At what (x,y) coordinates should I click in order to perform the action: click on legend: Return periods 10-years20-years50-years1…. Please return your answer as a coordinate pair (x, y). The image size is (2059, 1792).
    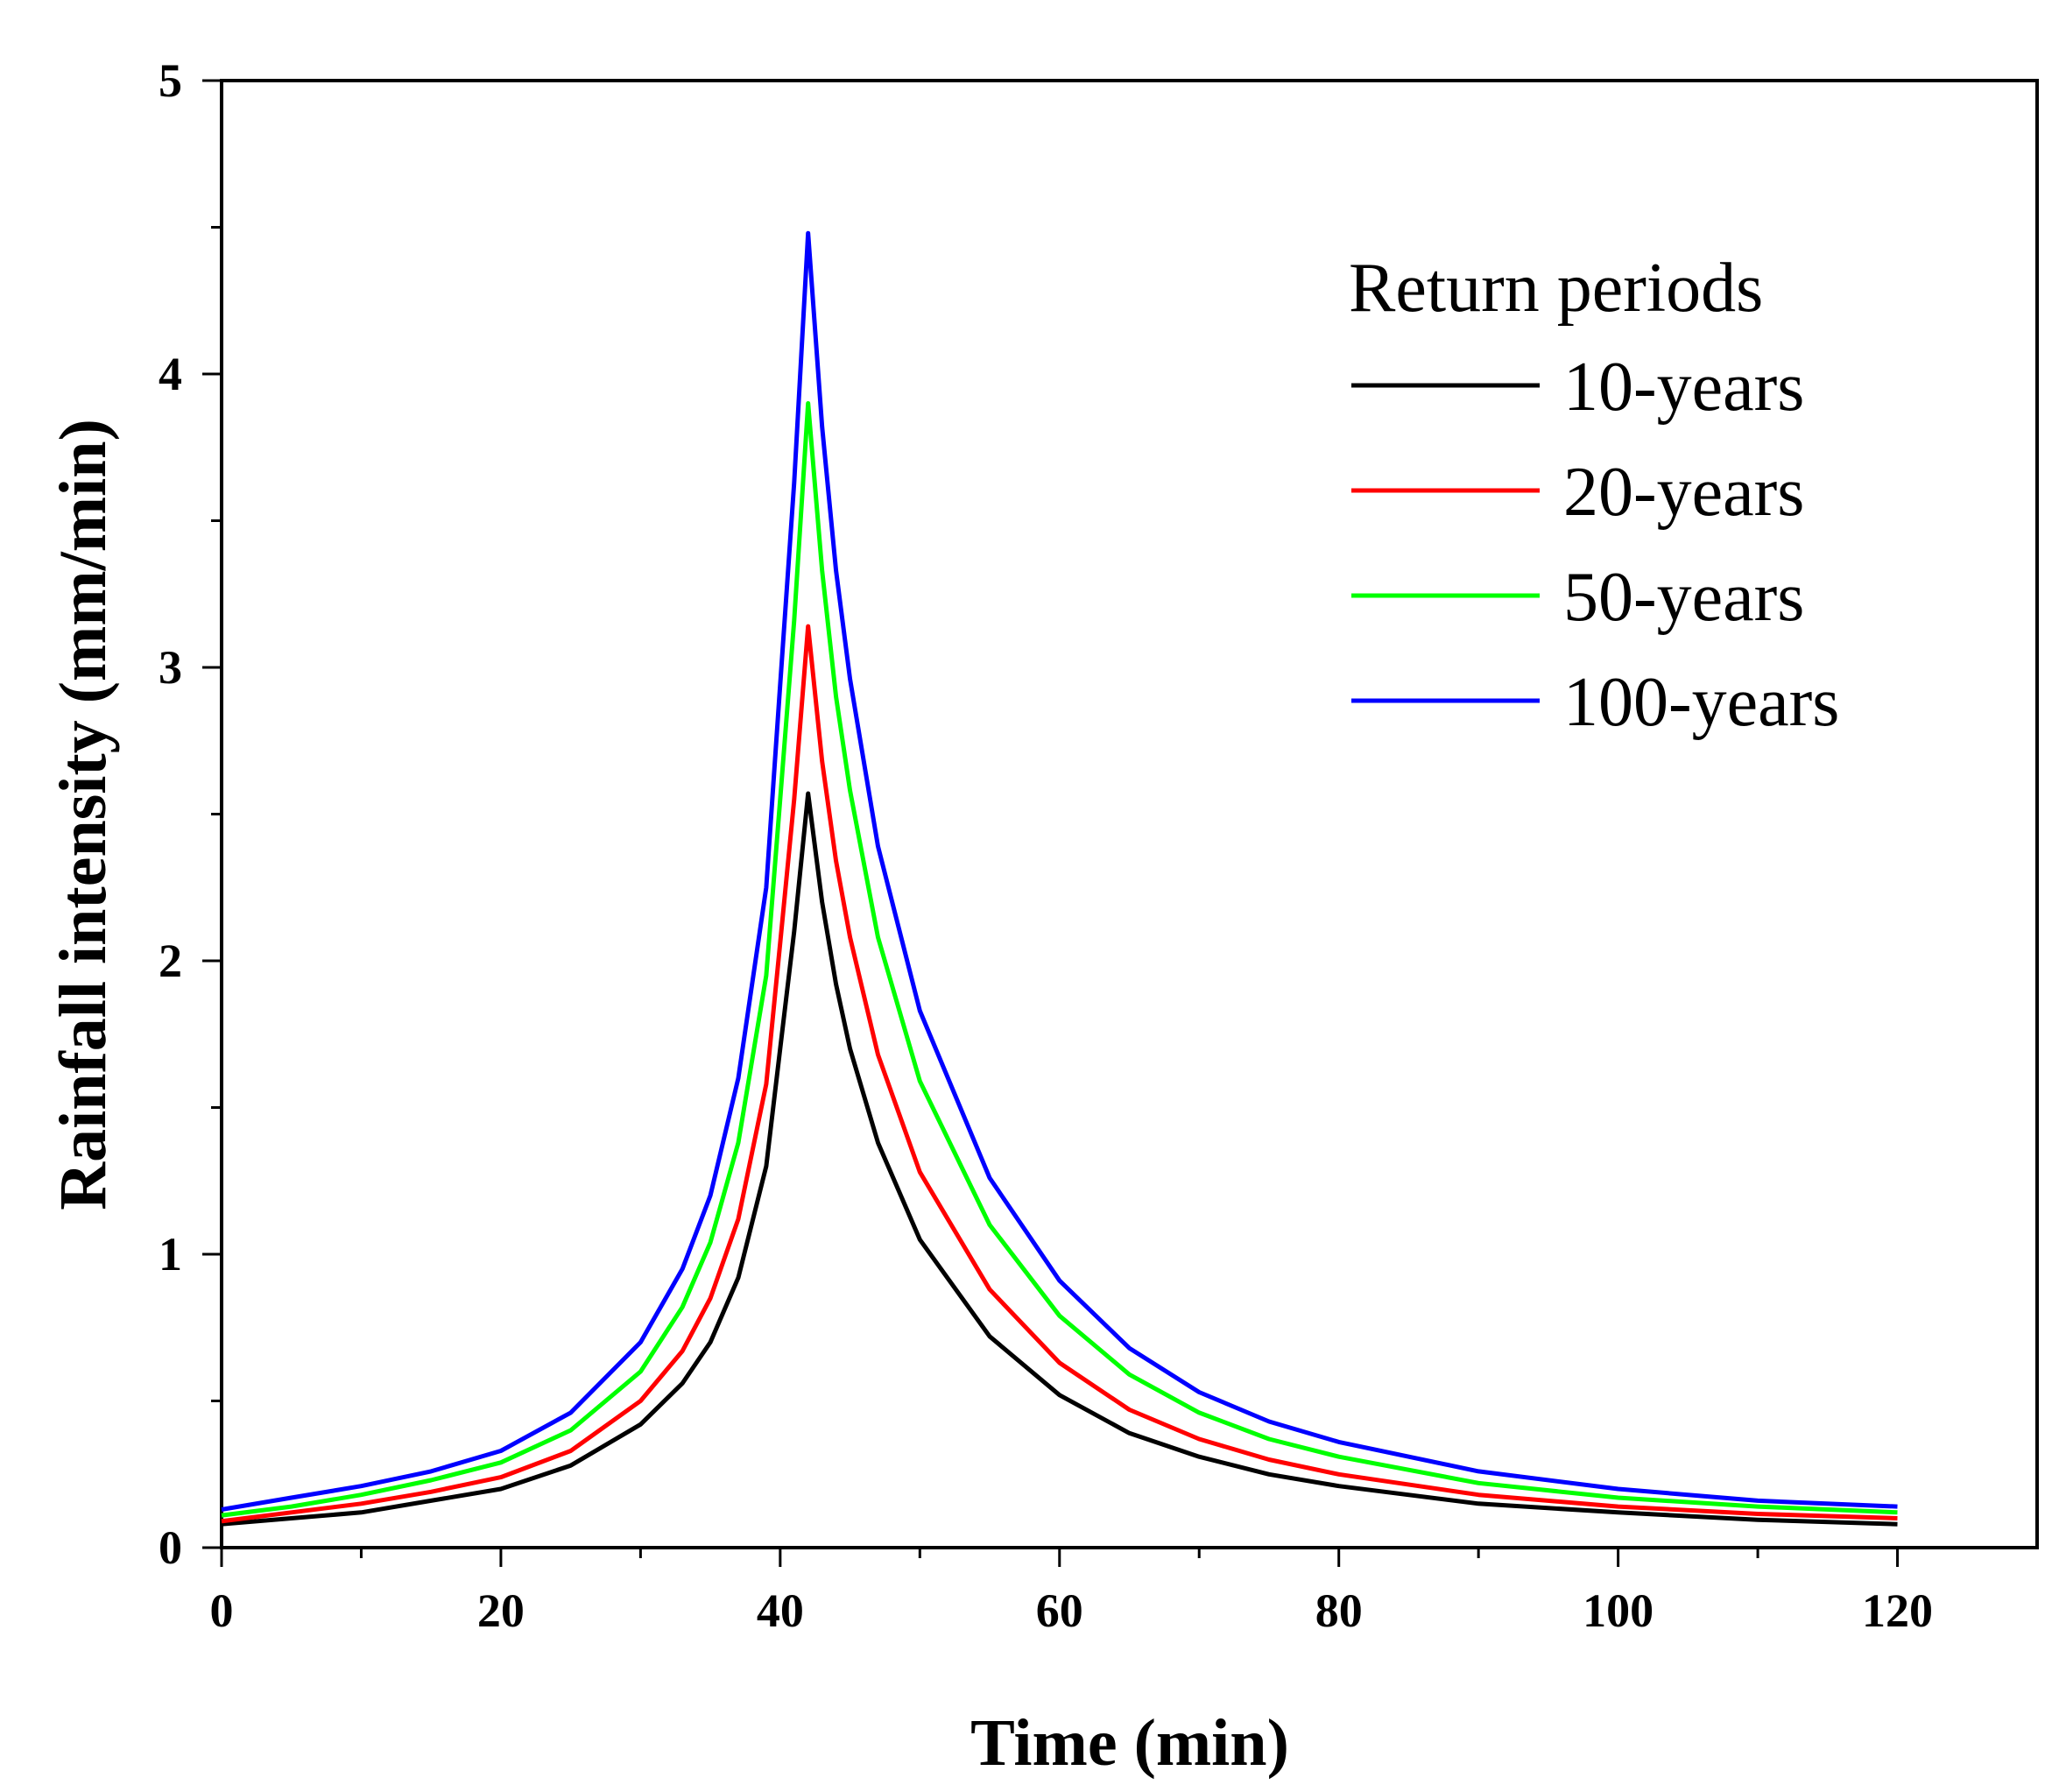
    Looking at the image, I should click on (1594, 495).